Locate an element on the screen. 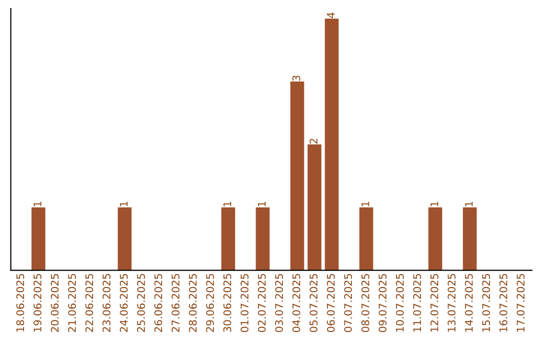  data-label: 3 is located at coordinates (296, 78).